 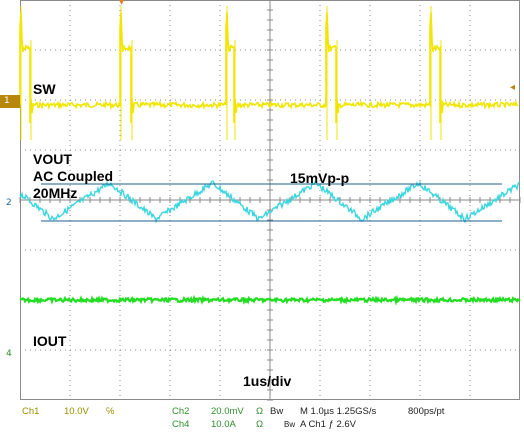 What do you see at coordinates (320, 178) in the screenshot?
I see `p2p-label: 15mVp-p` at bounding box center [320, 178].